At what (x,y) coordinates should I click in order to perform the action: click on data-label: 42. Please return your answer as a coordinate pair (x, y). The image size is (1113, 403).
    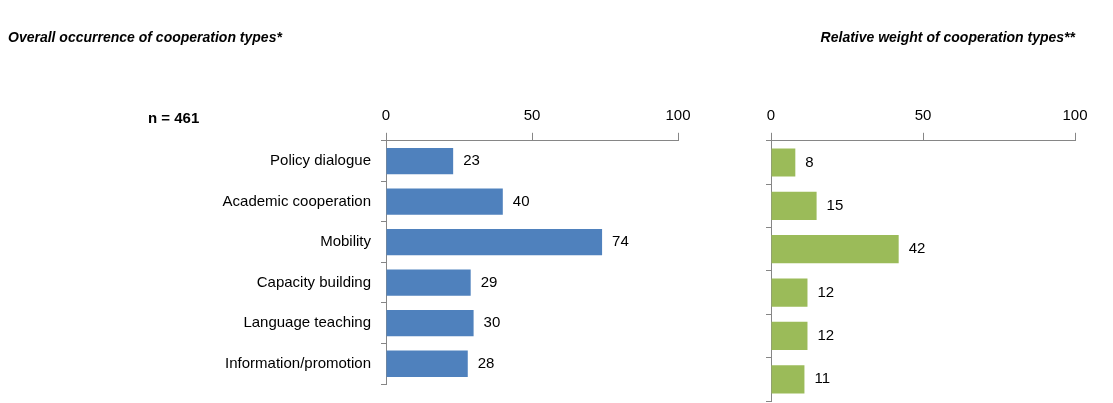
    Looking at the image, I should click on (917, 248).